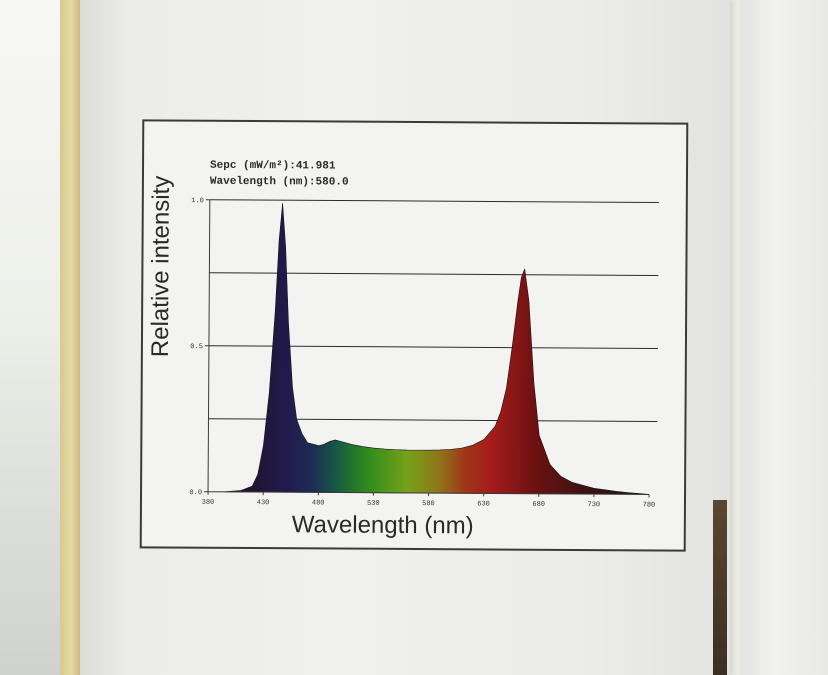 This screenshot has width=828, height=675. I want to click on y-tick-label: 1.0, so click(197, 201).